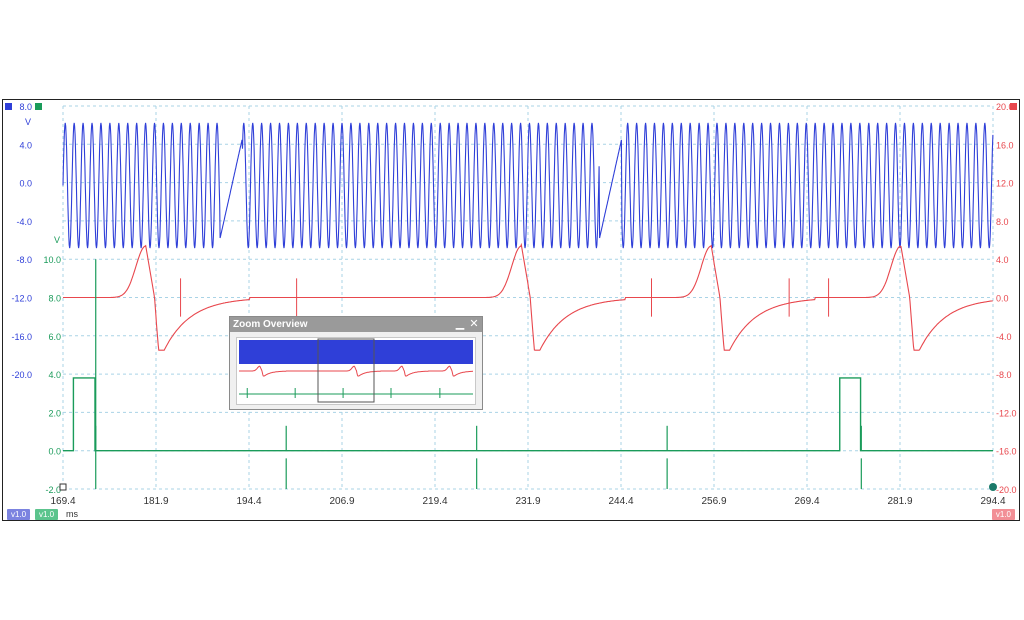  I want to click on trigger-start-marker-icon, so click(63, 487).